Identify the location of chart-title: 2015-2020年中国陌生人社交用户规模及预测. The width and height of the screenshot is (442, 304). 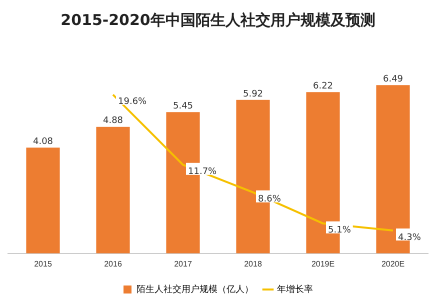
(218, 19).